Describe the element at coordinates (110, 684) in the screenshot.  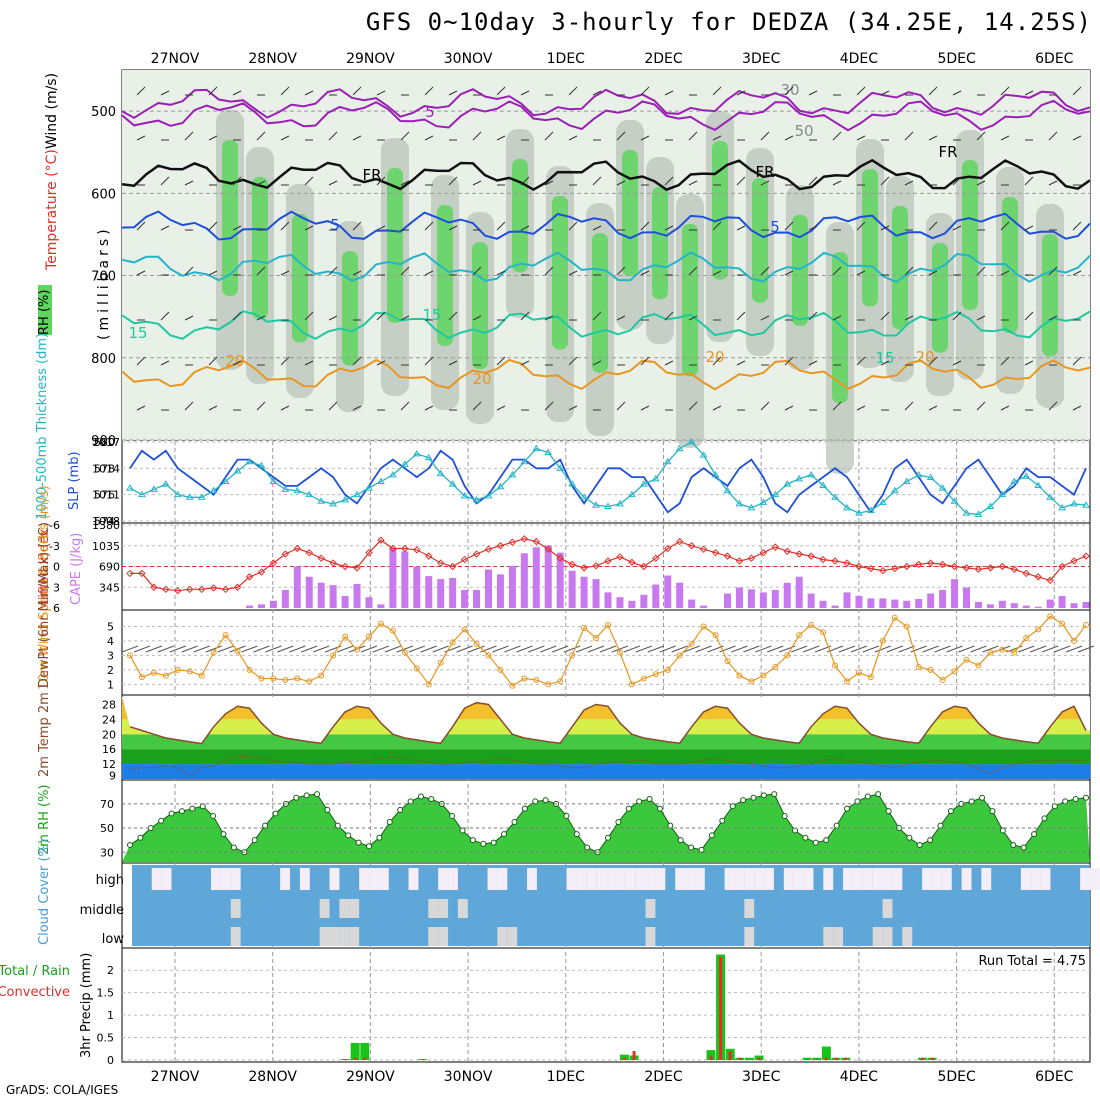
I see `wind-tick: 1` at that location.